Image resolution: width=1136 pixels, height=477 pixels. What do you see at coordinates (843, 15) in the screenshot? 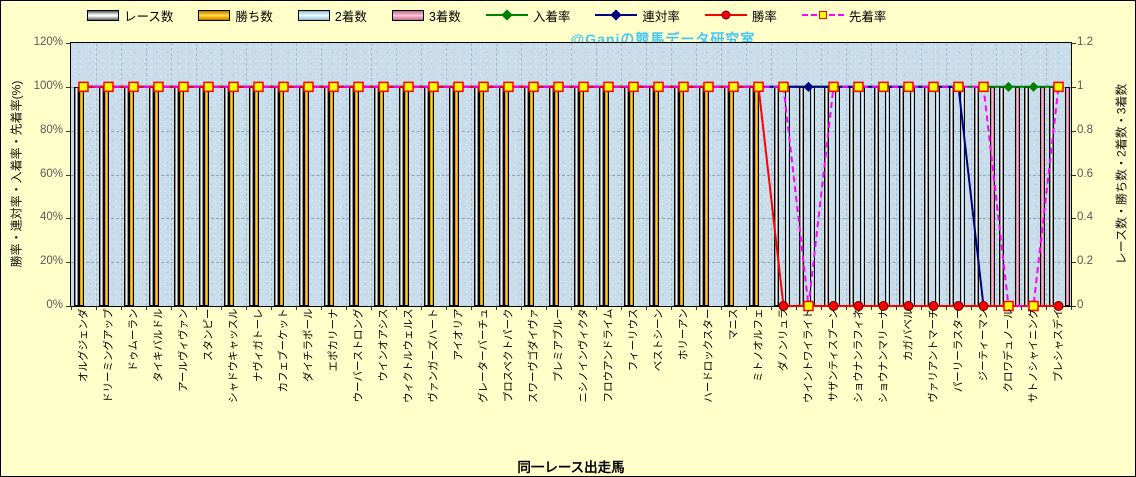
I see `legend-item-first: 先着率` at bounding box center [843, 15].